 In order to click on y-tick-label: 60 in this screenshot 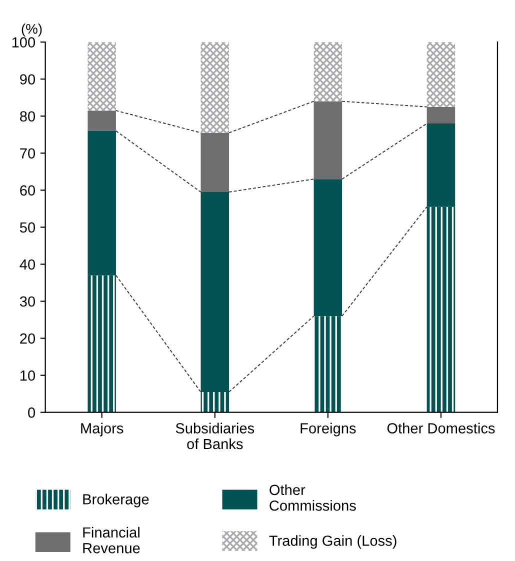, I will do `click(28, 190)`.